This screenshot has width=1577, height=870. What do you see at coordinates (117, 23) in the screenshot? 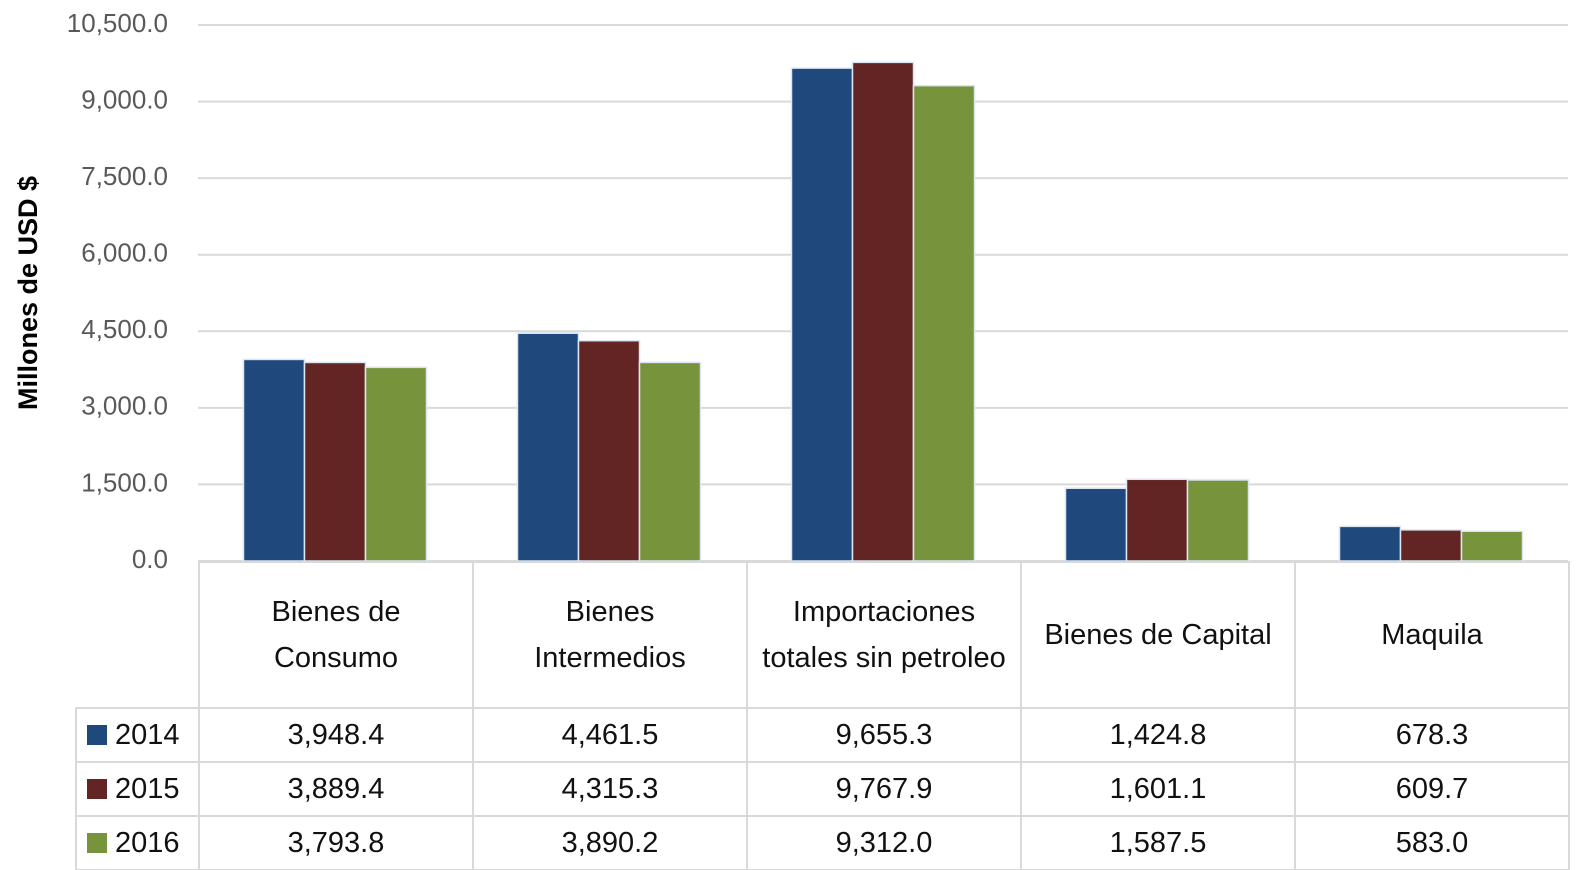
I see `y-tick-label: 10,500.0` at bounding box center [117, 23].